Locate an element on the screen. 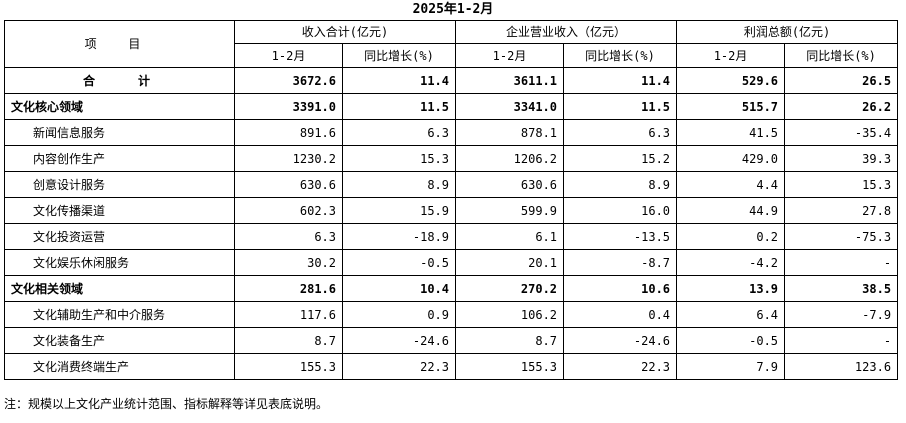  header-row-groups: 项 目 收入合计(亿元) 企业营业收入（亿元） 利润总额(亿元) is located at coordinates (451, 44).